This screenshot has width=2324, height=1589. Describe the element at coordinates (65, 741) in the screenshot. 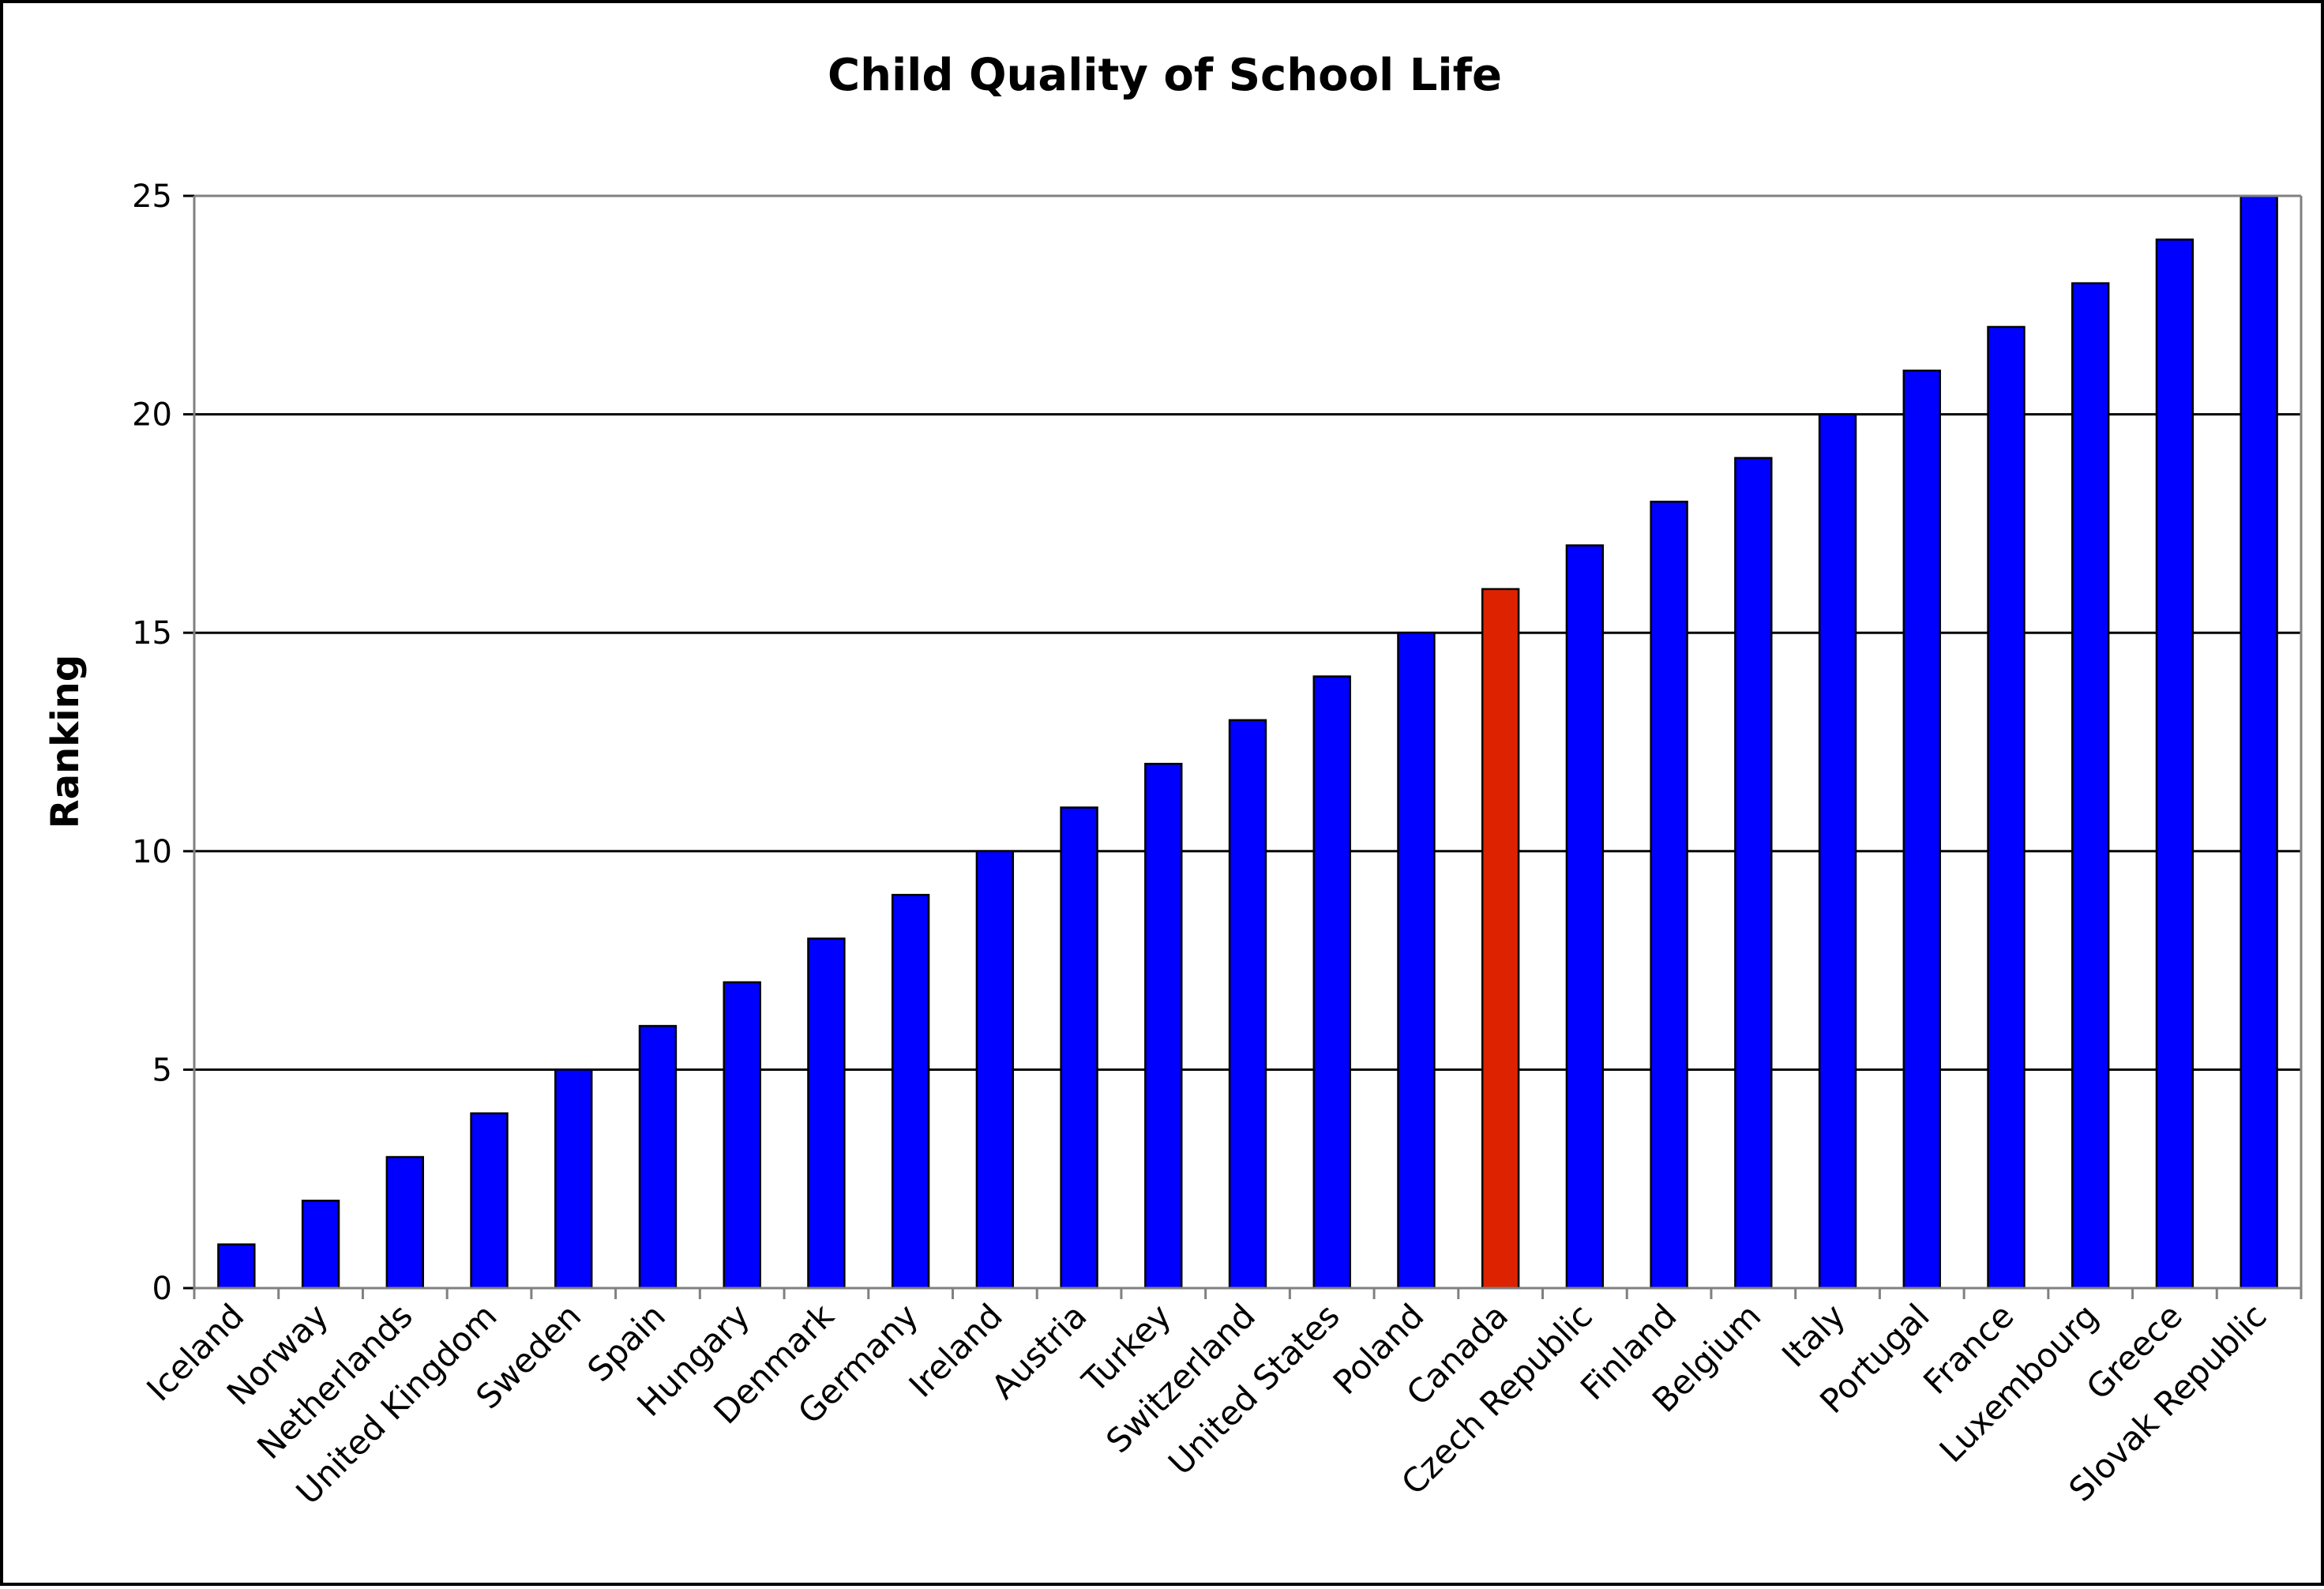

I see `y-axis-label: Ranking` at that location.